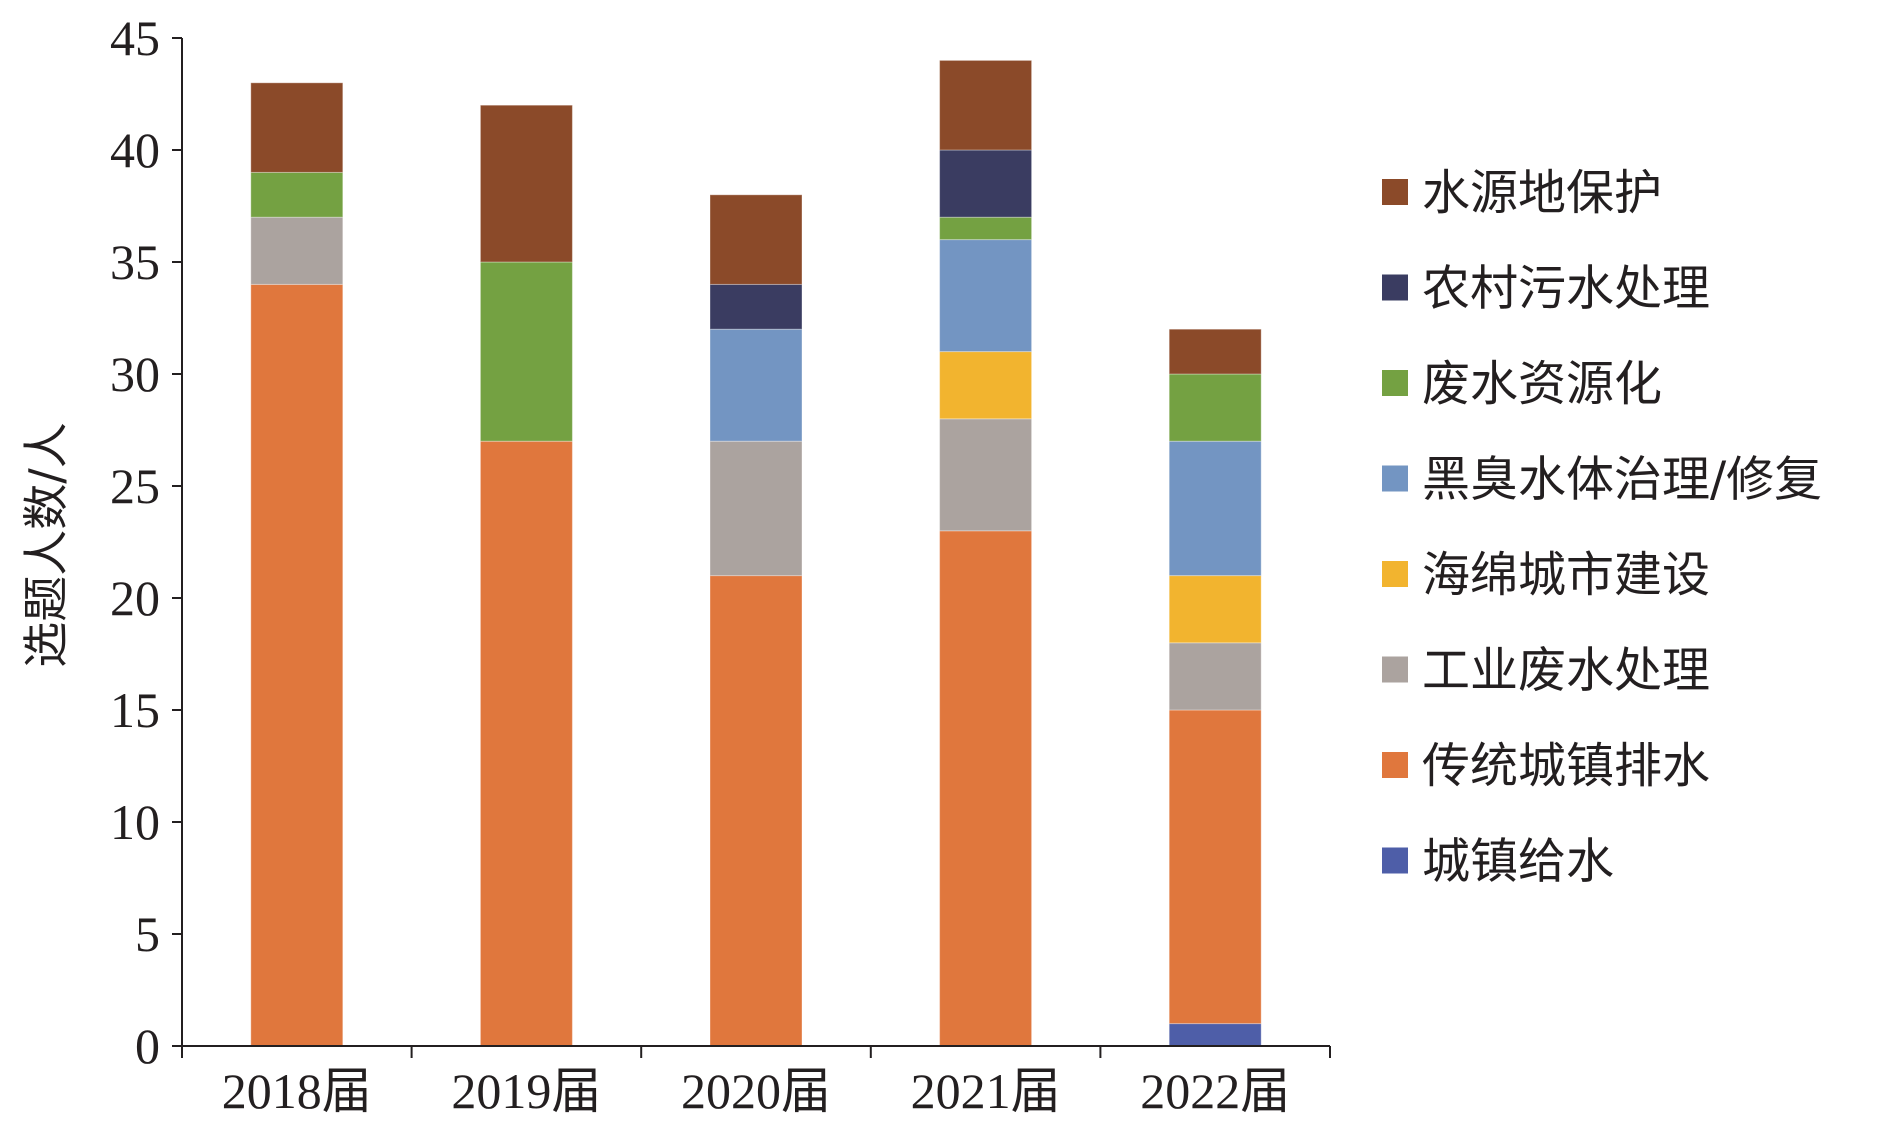  I want to click on legend-swatch-城镇给水, so click(1395, 860).